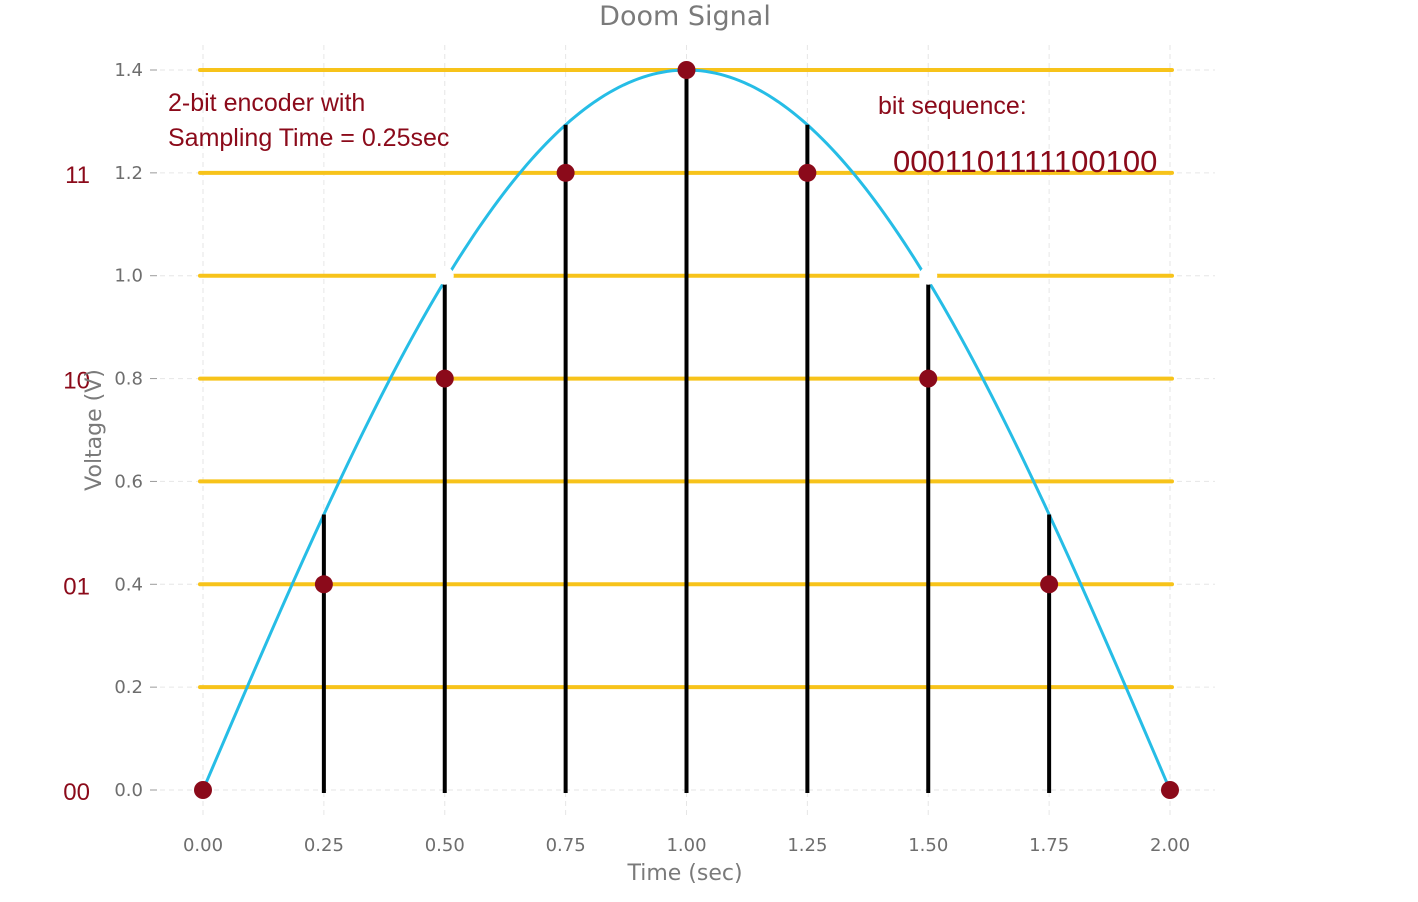 The image size is (1418, 902). What do you see at coordinates (1025, 161) in the screenshot?
I see `bit-sequence-value: 0001101111100100` at bounding box center [1025, 161].